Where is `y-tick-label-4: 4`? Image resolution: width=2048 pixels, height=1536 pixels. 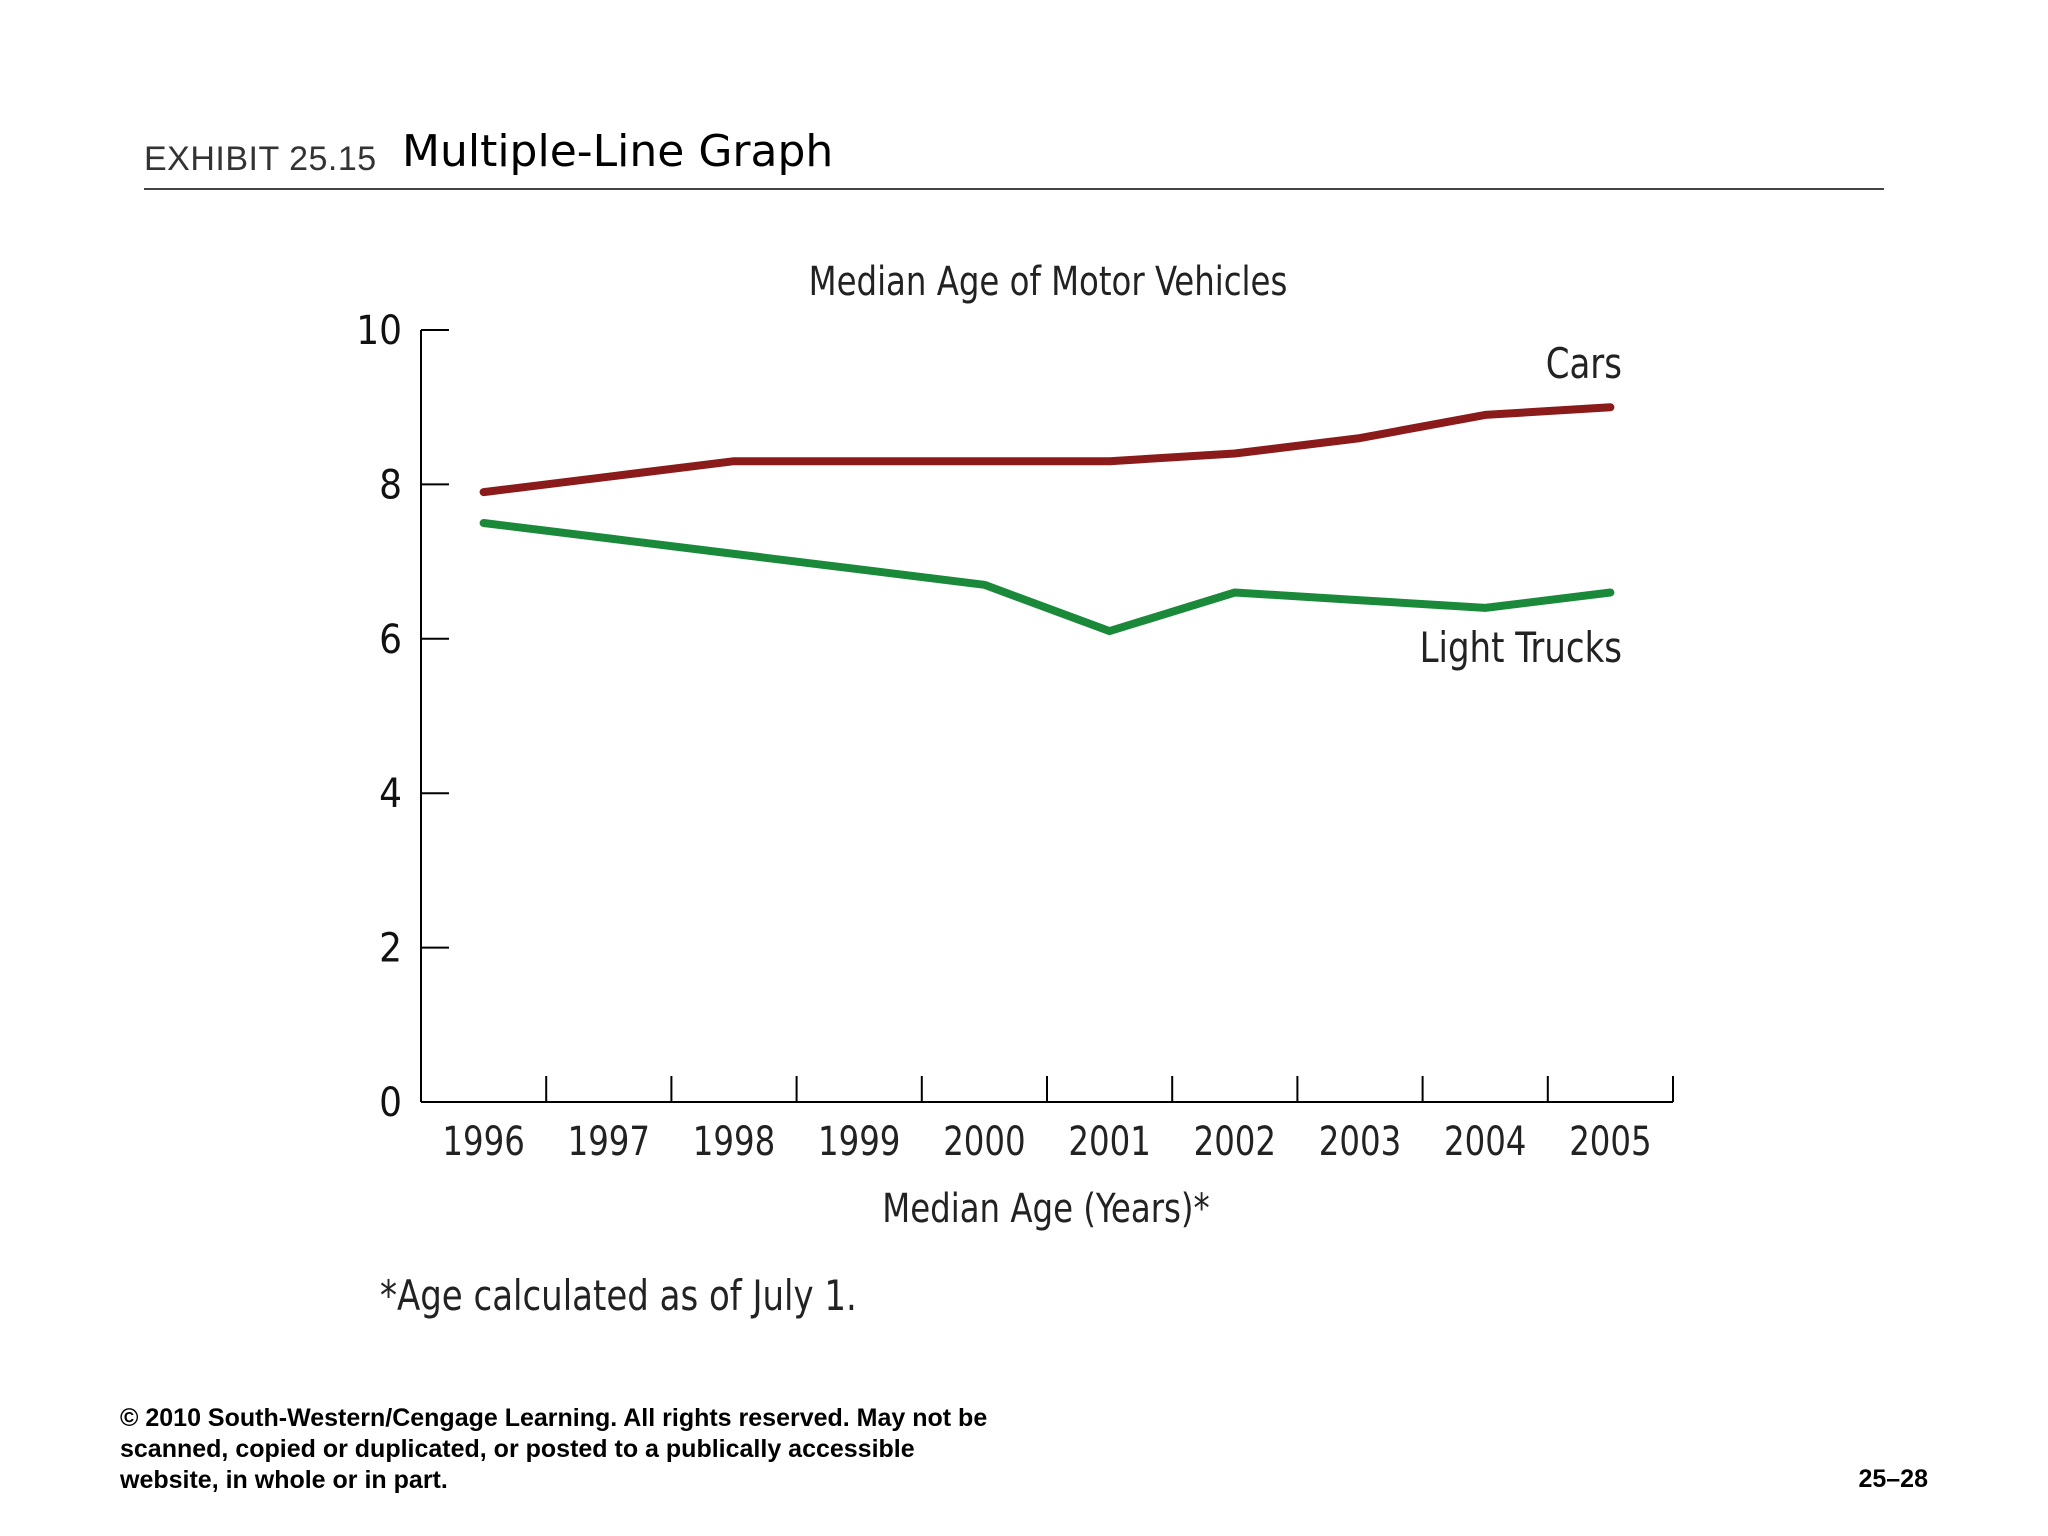 y-tick-label-4: 4 is located at coordinates (390, 794).